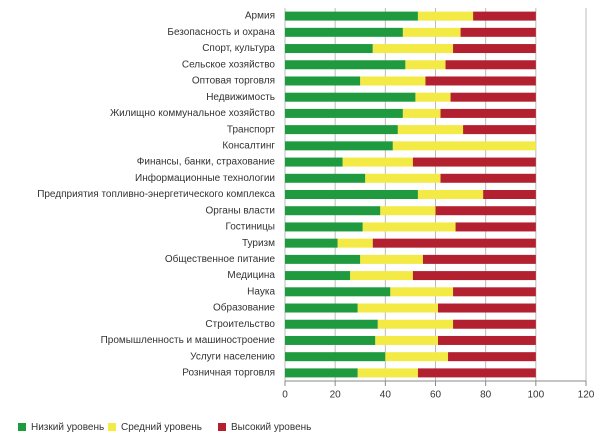 Image resolution: width=600 pixels, height=440 pixels. I want to click on y-tick-label: Транспорт, so click(251, 129).